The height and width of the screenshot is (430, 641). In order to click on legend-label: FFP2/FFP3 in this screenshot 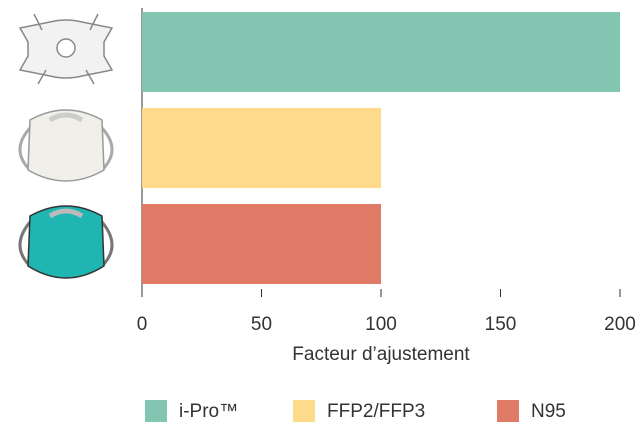, I will do `click(376, 411)`.